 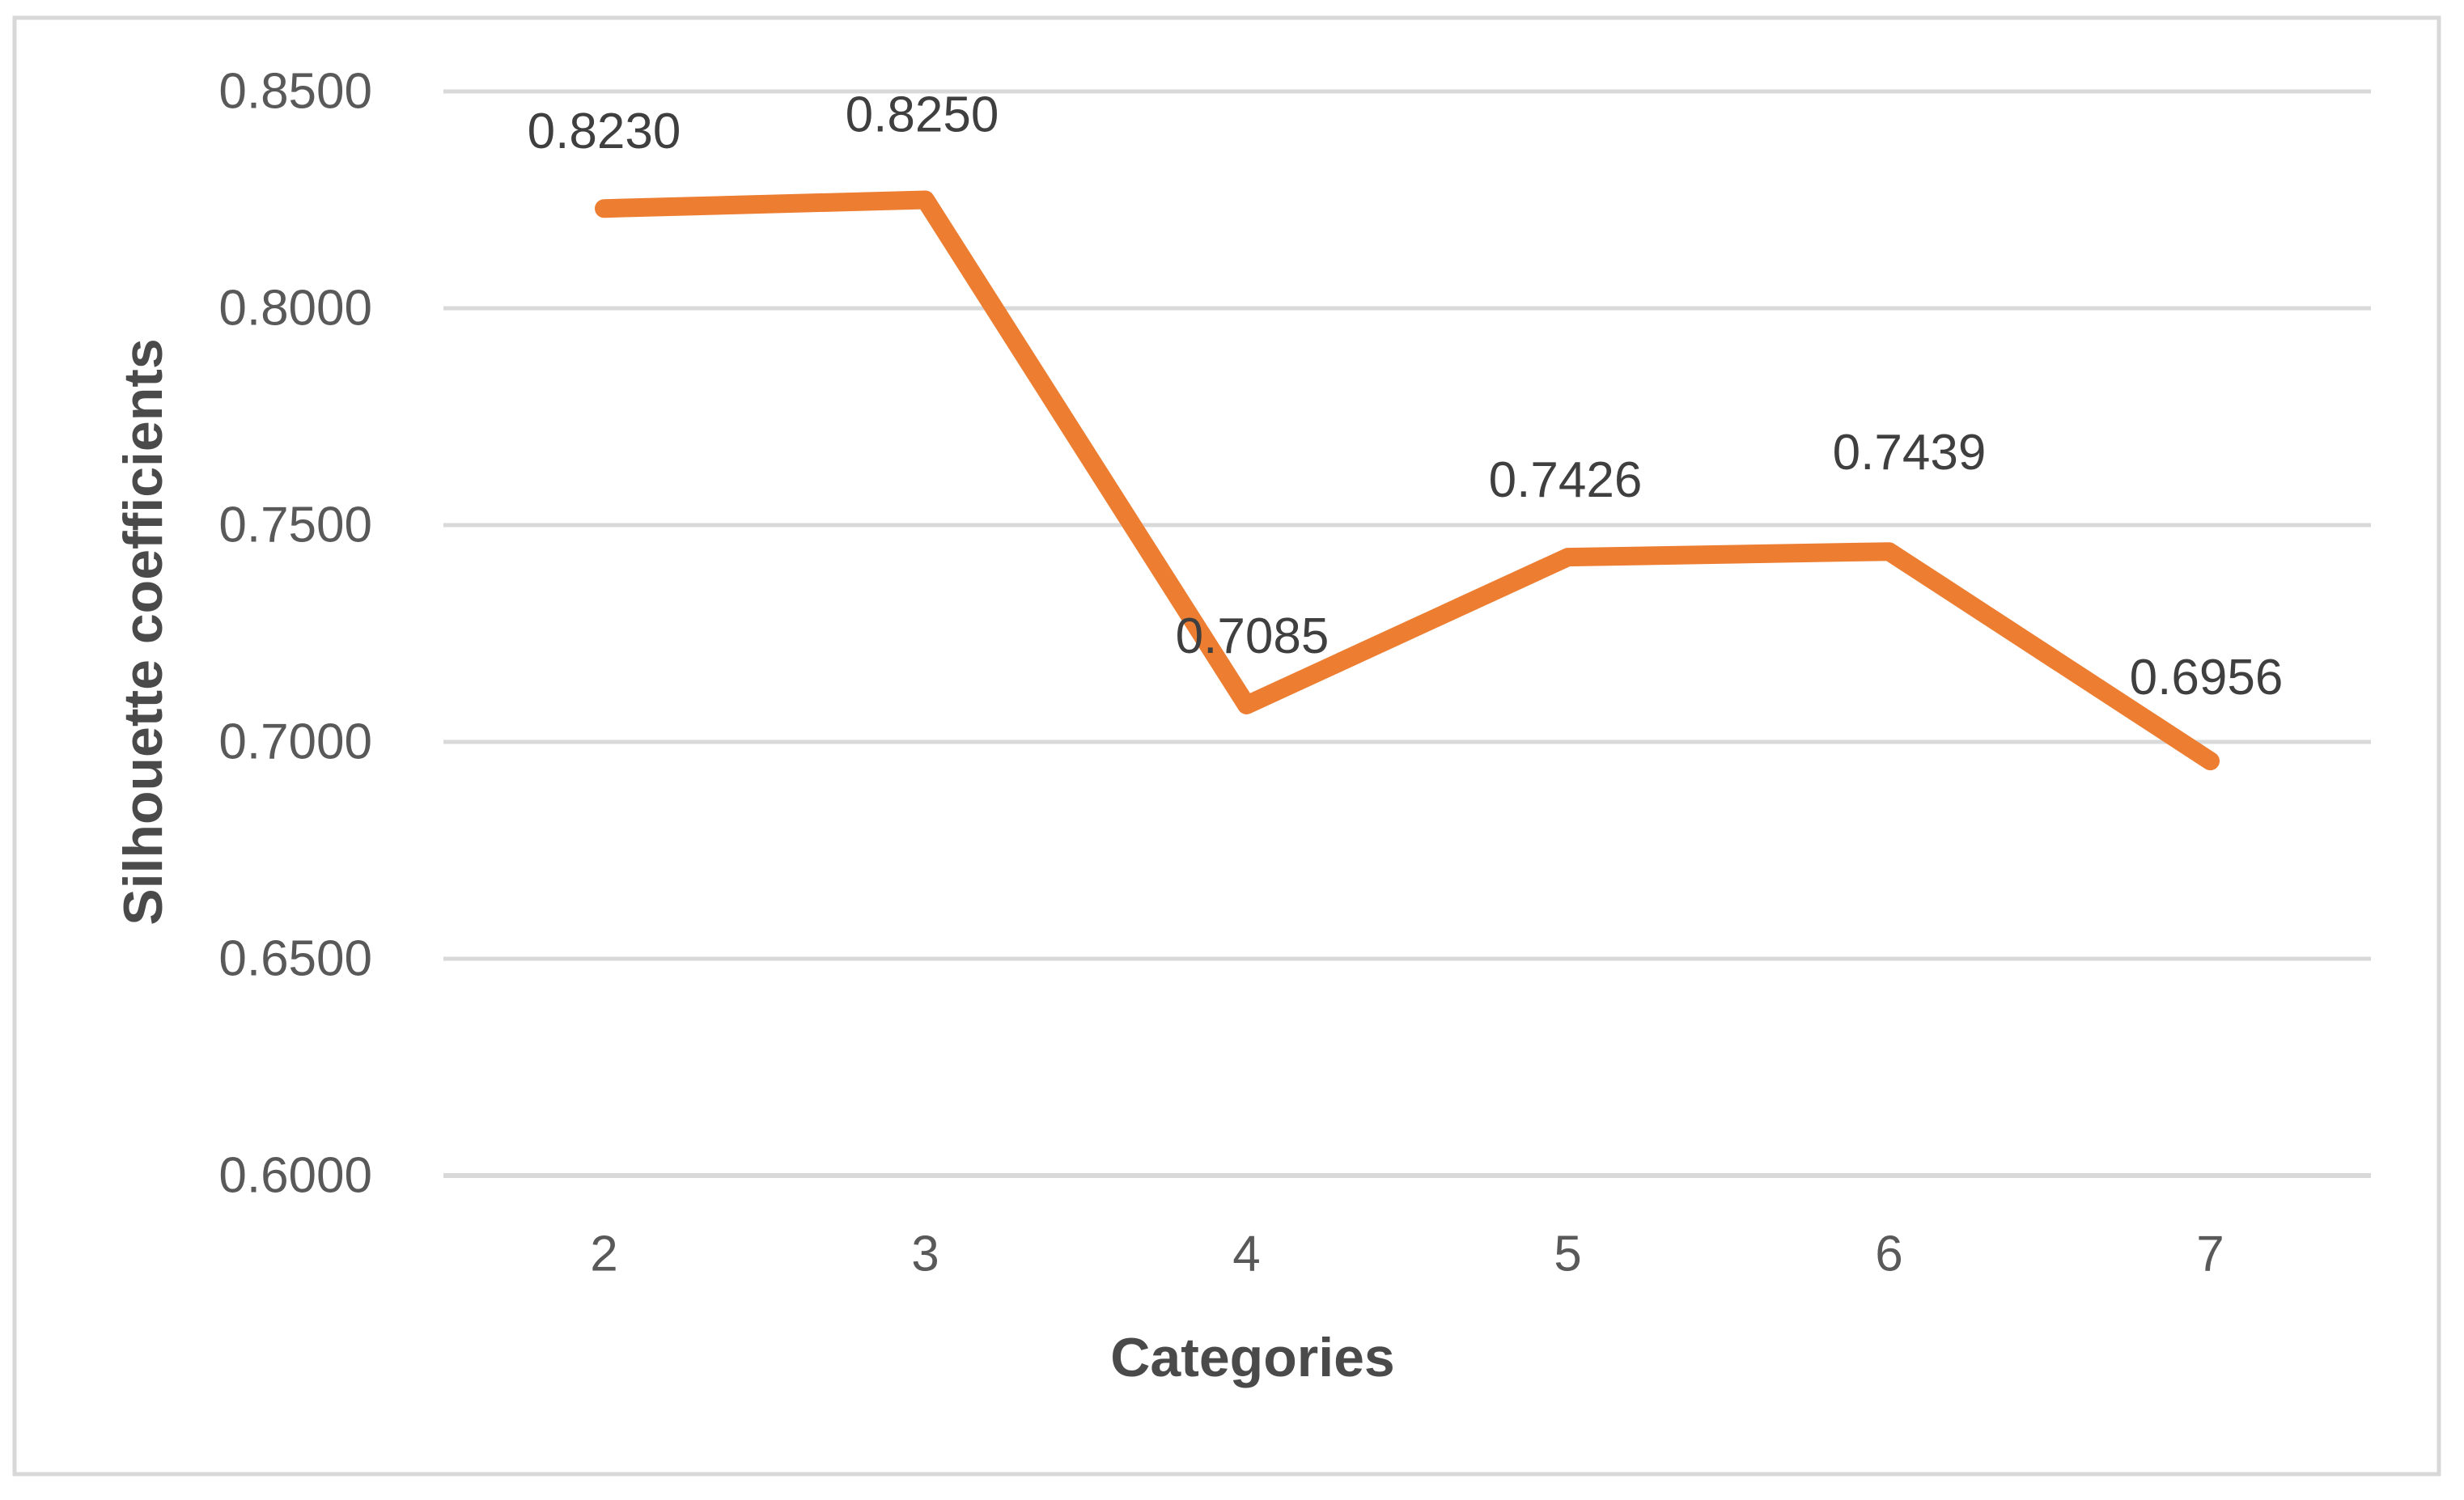 I want to click on y-tick-label: 0.8500, so click(x=295, y=92).